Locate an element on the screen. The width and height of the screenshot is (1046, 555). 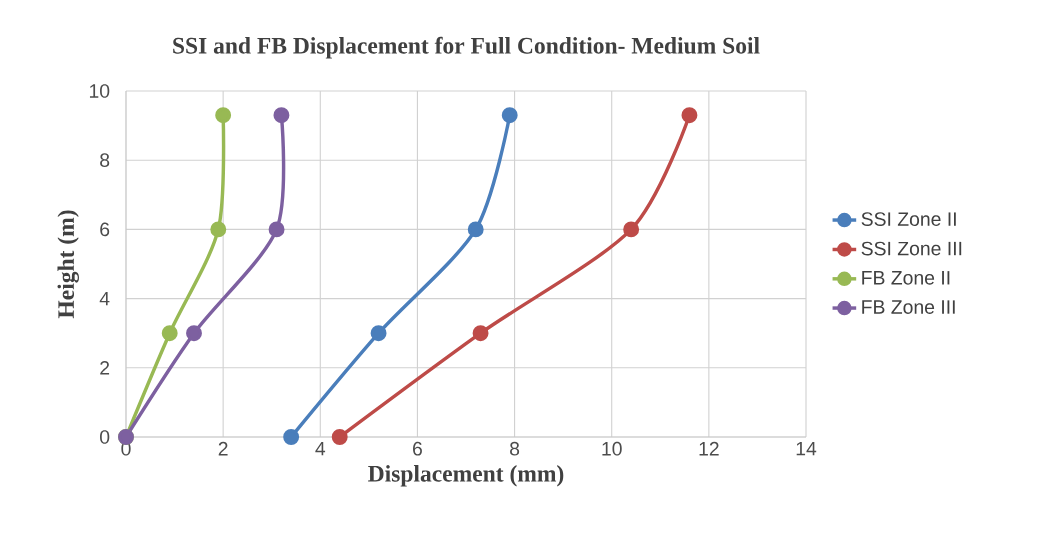
legend-label: SSI Zone III is located at coordinates (911, 248).